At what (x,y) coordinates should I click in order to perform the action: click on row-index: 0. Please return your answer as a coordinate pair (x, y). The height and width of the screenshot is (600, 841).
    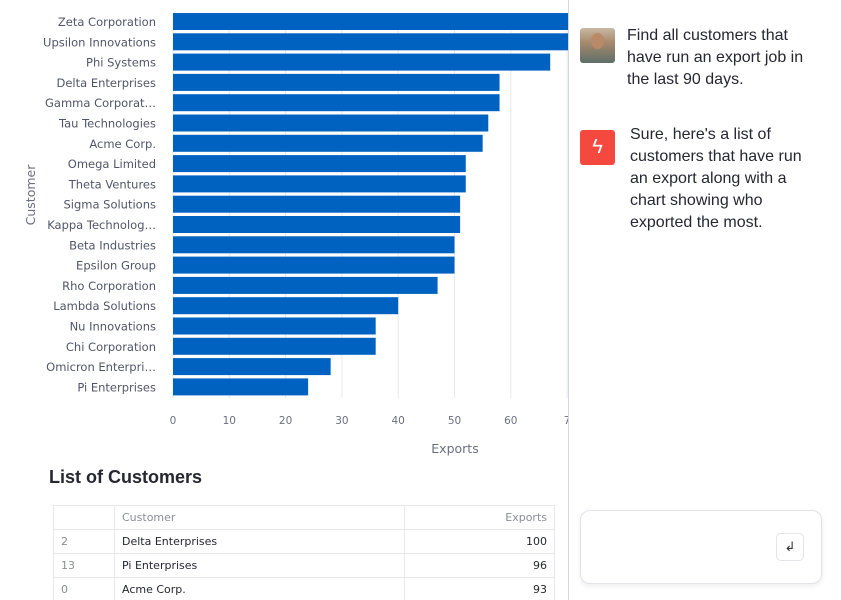
    Looking at the image, I should click on (84, 588).